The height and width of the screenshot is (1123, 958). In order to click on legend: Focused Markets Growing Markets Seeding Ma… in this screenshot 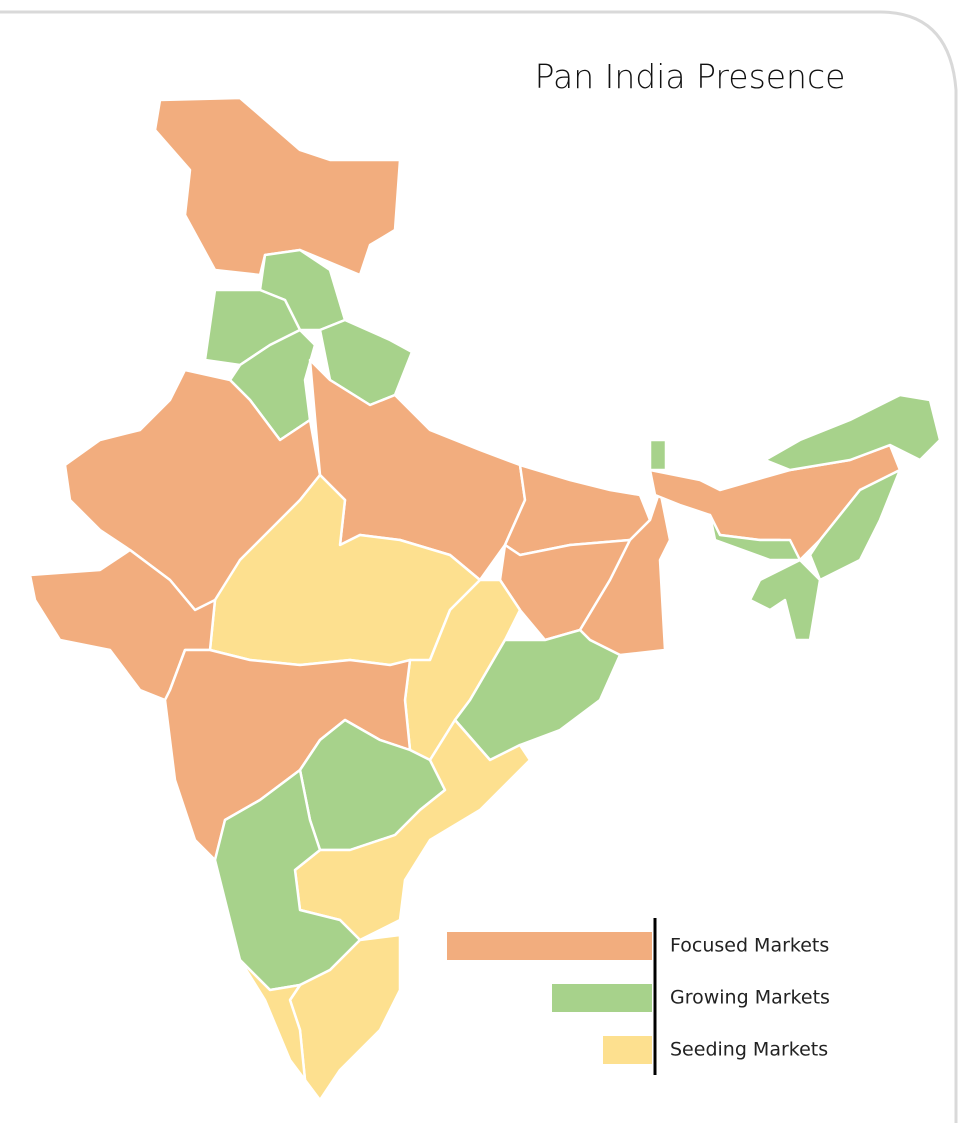, I will do `click(638, 996)`.